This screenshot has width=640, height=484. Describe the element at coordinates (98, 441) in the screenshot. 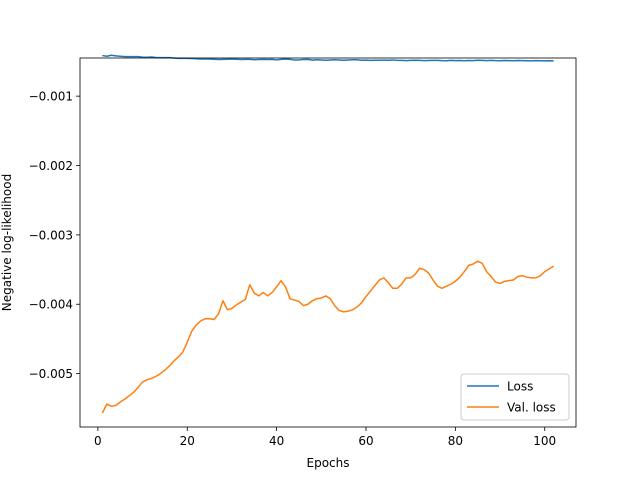

I see `x-tick-label: 0` at that location.